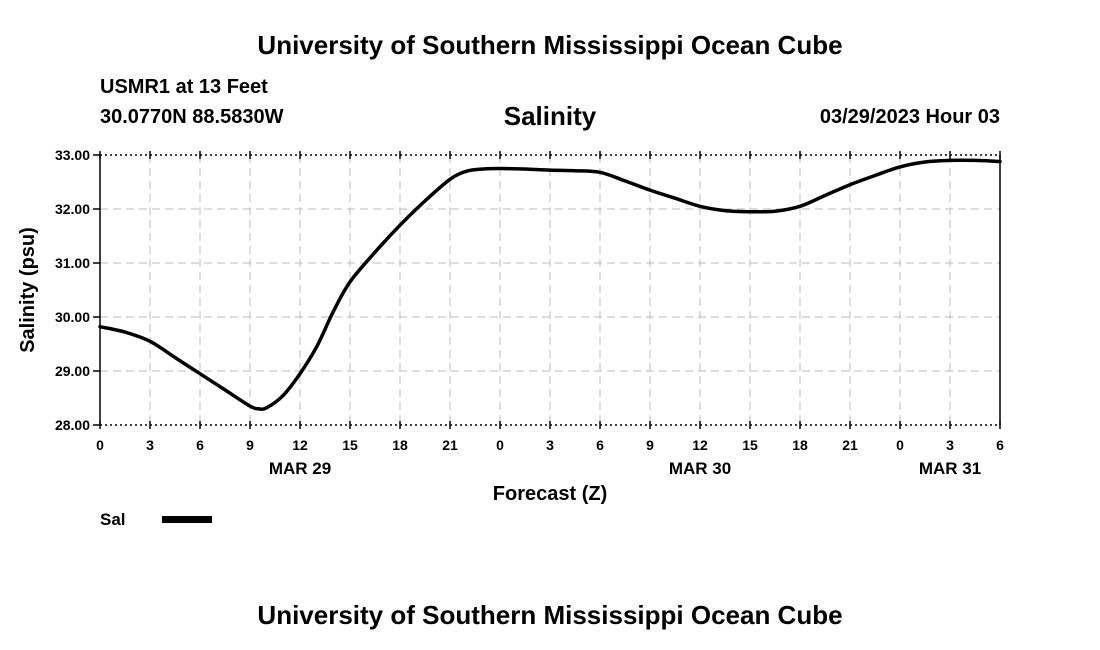 The image size is (1100, 650). Describe the element at coordinates (72, 425) in the screenshot. I see `y-tick-label: 28.00` at that location.